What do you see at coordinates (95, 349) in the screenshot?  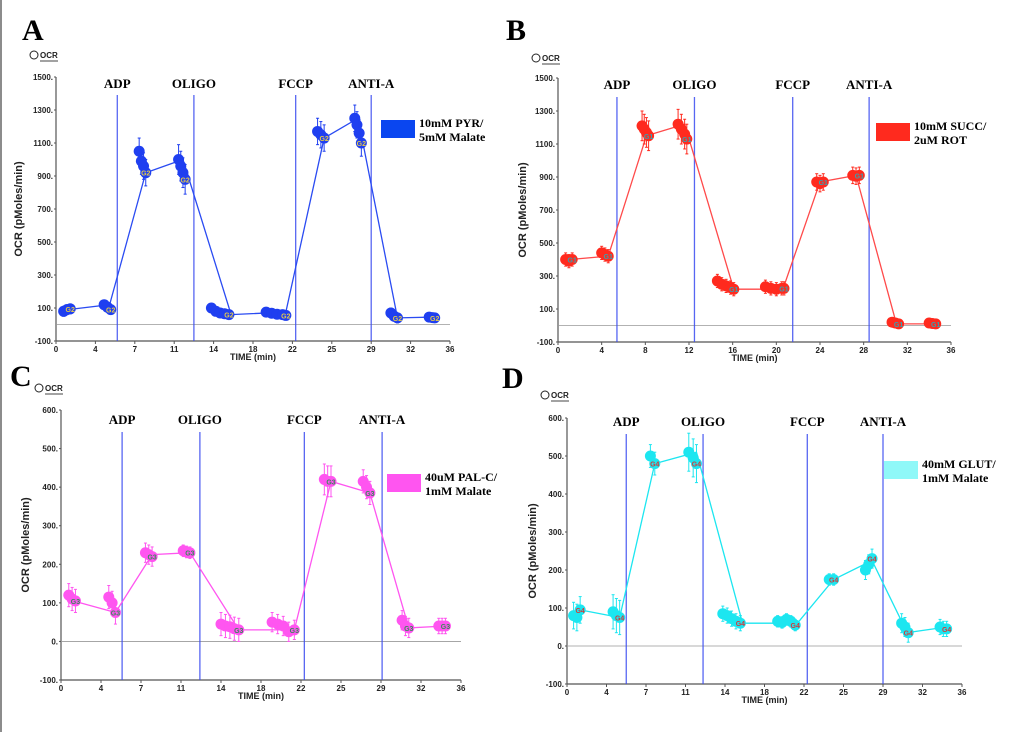 I see `x-tick-label: 4` at bounding box center [95, 349].